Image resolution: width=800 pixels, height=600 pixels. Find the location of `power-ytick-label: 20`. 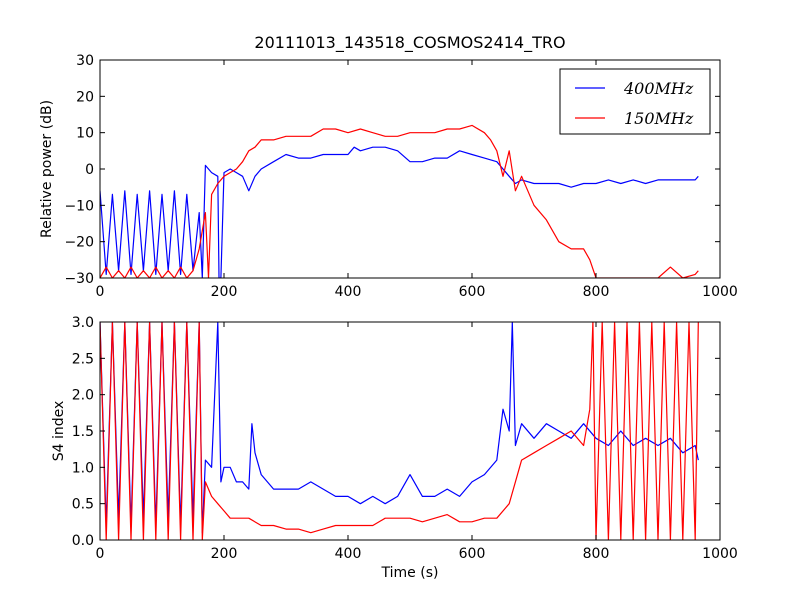

power-ytick-label: 20 is located at coordinates (85, 97).